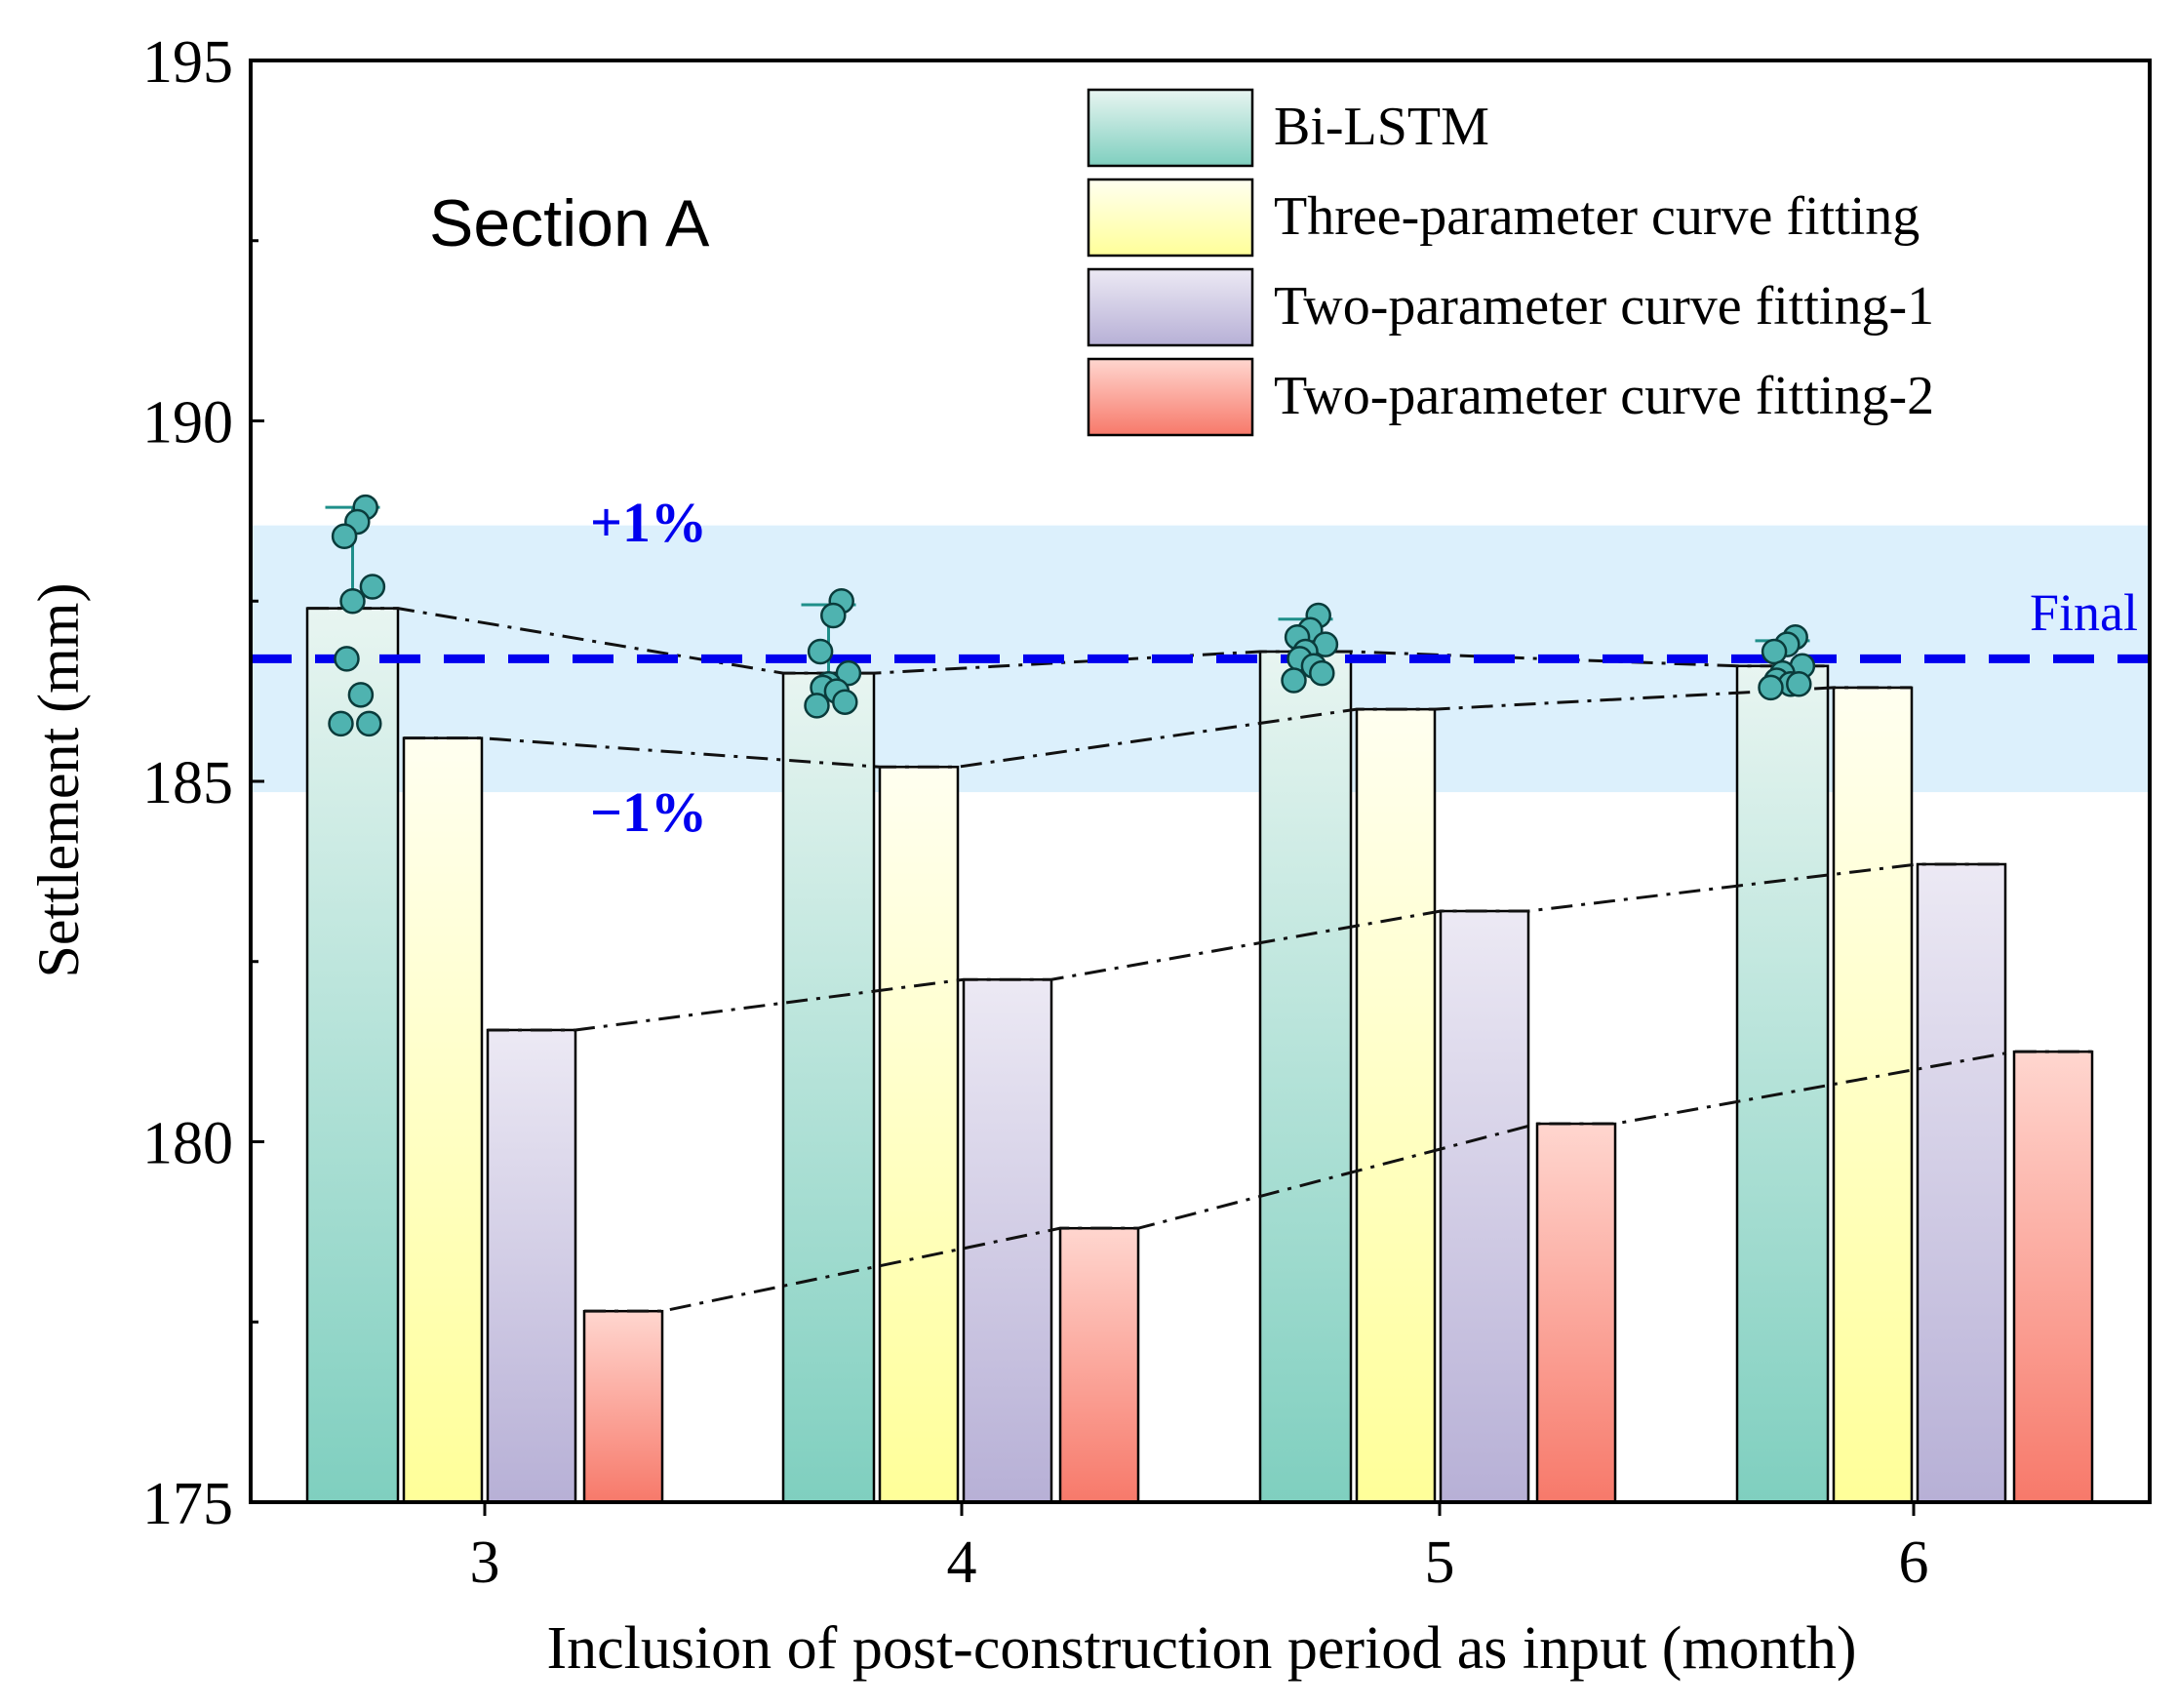 Image resolution: width=2177 pixels, height=1708 pixels. Describe the element at coordinates (1597, 216) in the screenshot. I see `legend-label-2: Three-parameter curve fitting` at that location.